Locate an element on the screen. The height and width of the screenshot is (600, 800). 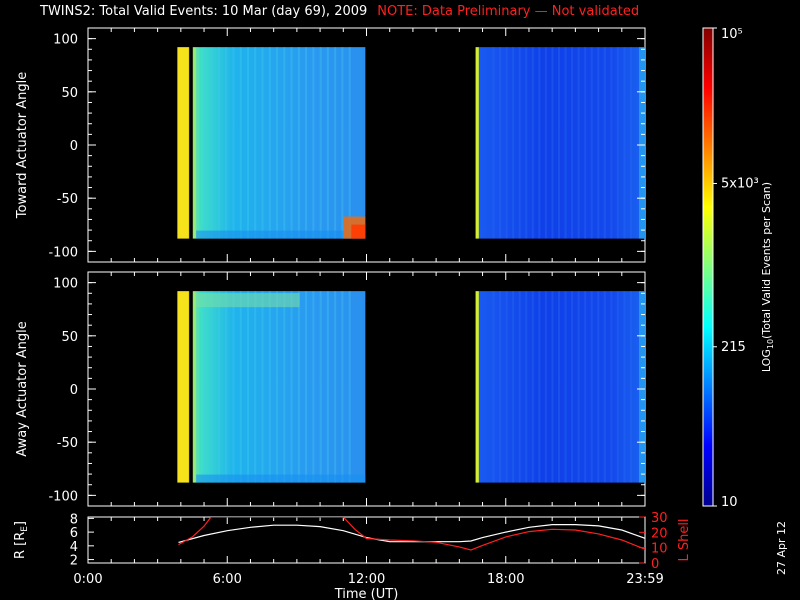
x-axis-label: Time (UT) is located at coordinates (366, 593).